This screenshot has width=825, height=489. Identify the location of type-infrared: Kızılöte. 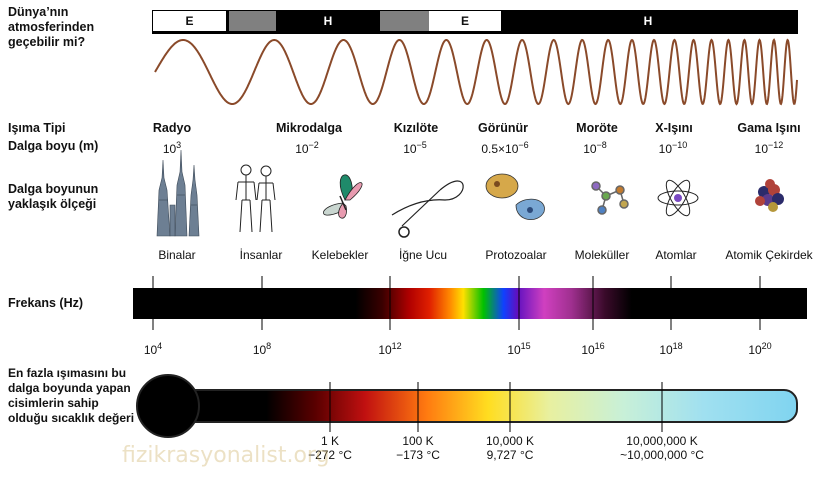
(416, 128).